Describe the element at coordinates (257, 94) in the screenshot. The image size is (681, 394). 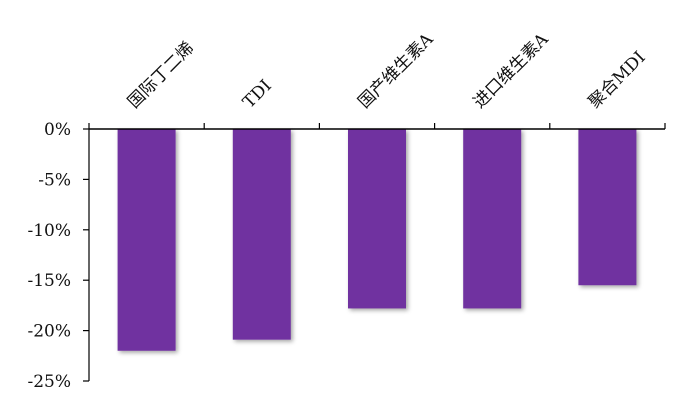
I see `category-label: TDI` at that location.